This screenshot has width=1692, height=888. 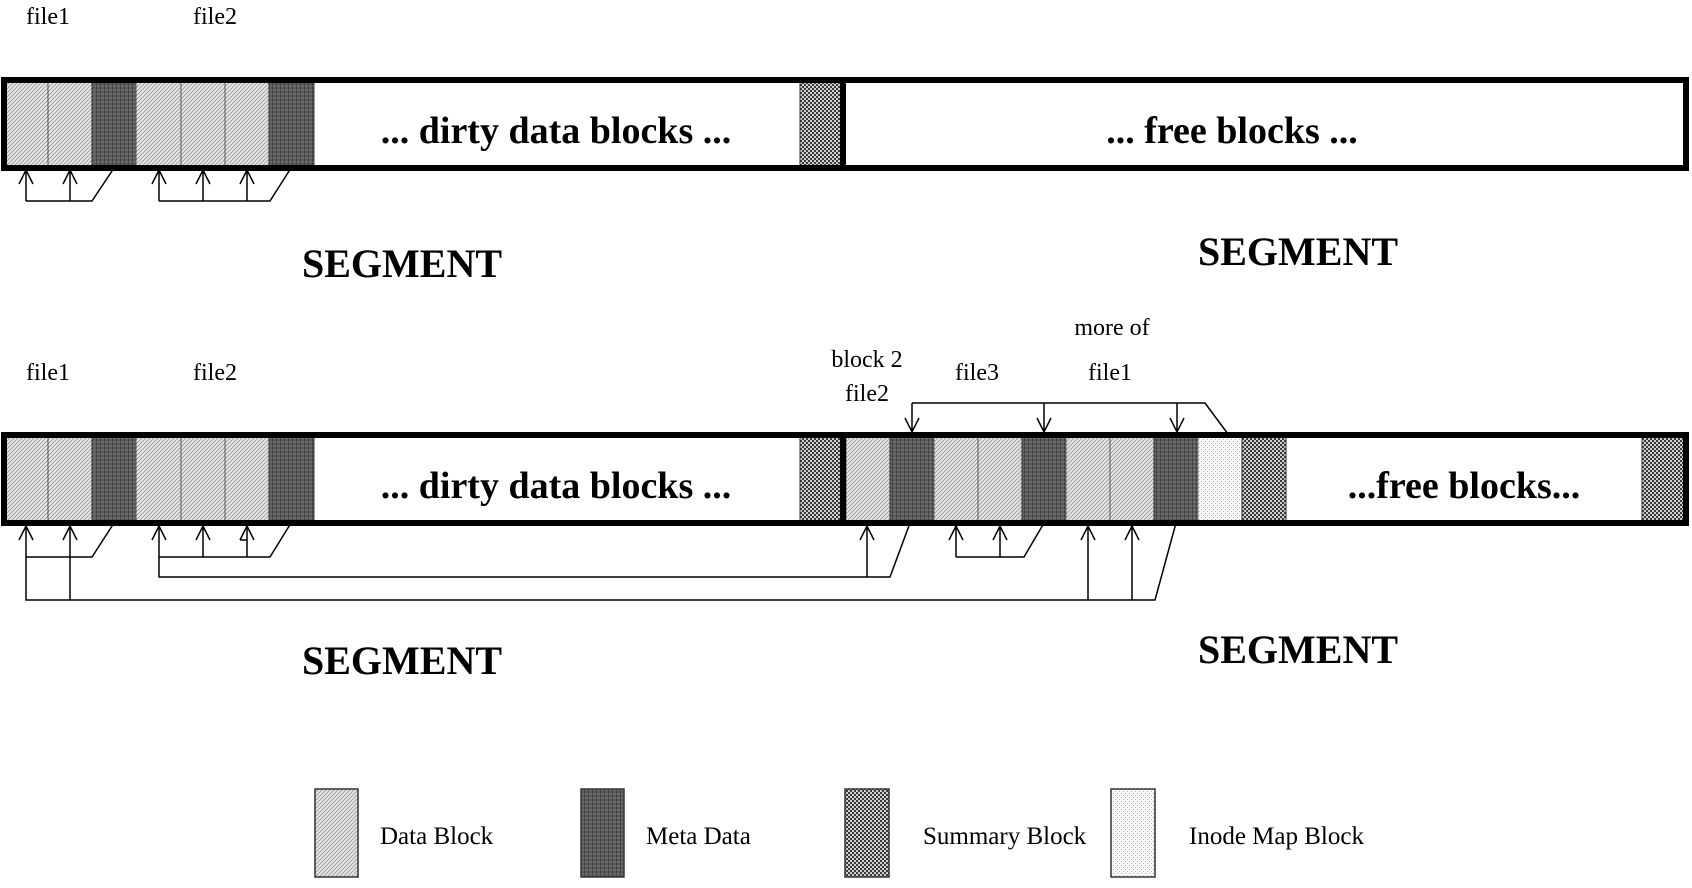 I want to click on more-of-label-line1: more of, so click(x=1111, y=328).